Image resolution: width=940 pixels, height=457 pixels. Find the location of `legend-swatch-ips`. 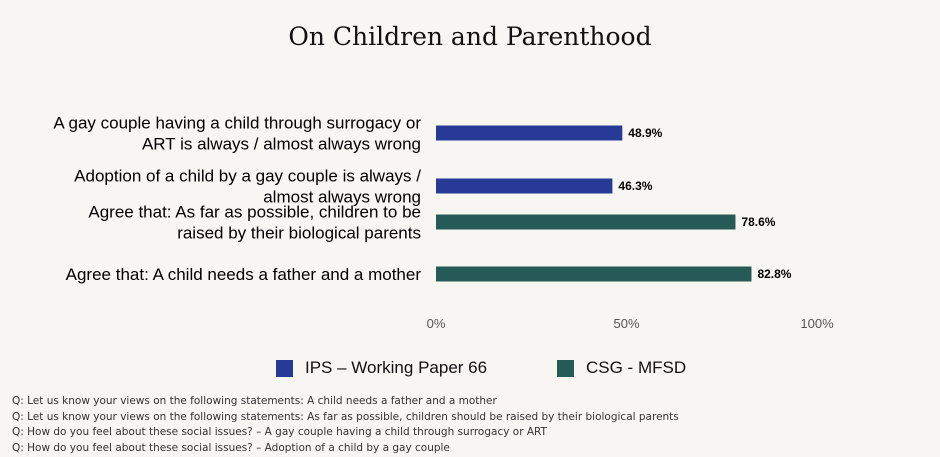

legend-swatch-ips is located at coordinates (284, 368).